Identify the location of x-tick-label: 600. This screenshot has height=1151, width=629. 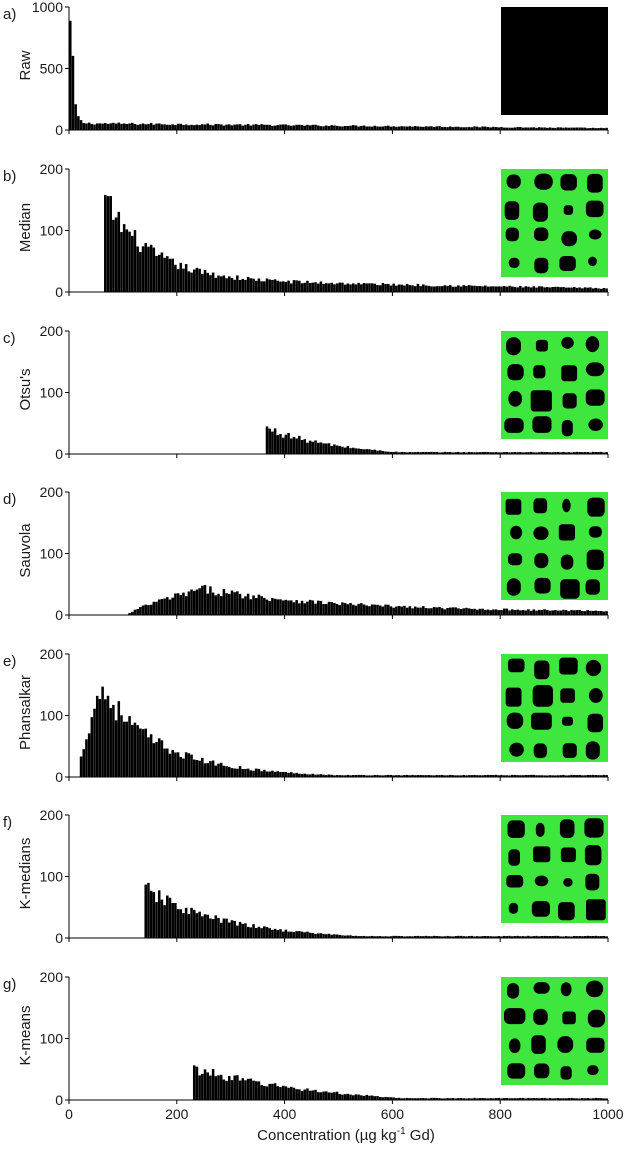
(393, 1114).